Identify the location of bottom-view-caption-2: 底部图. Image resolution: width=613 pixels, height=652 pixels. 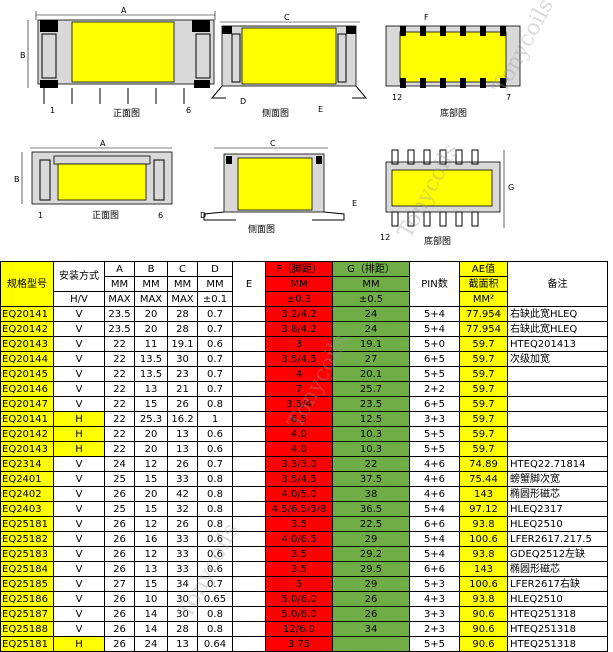
(437, 241).